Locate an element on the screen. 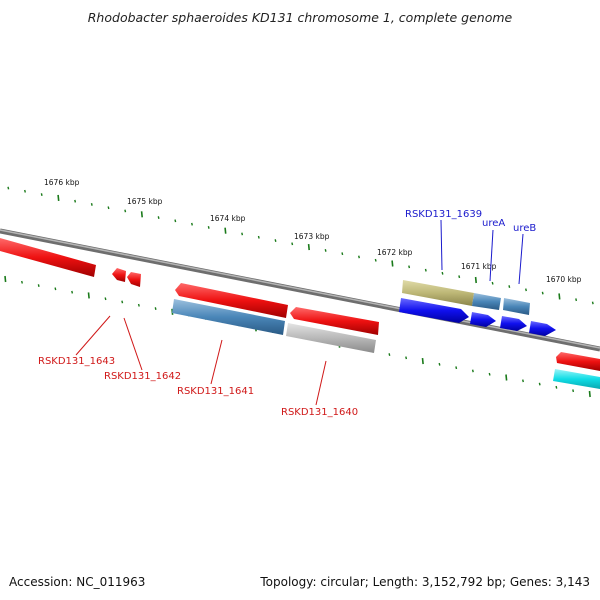 This screenshot has width=600, height=600. kbp-label-1674: 1674 kbp is located at coordinates (228, 218).